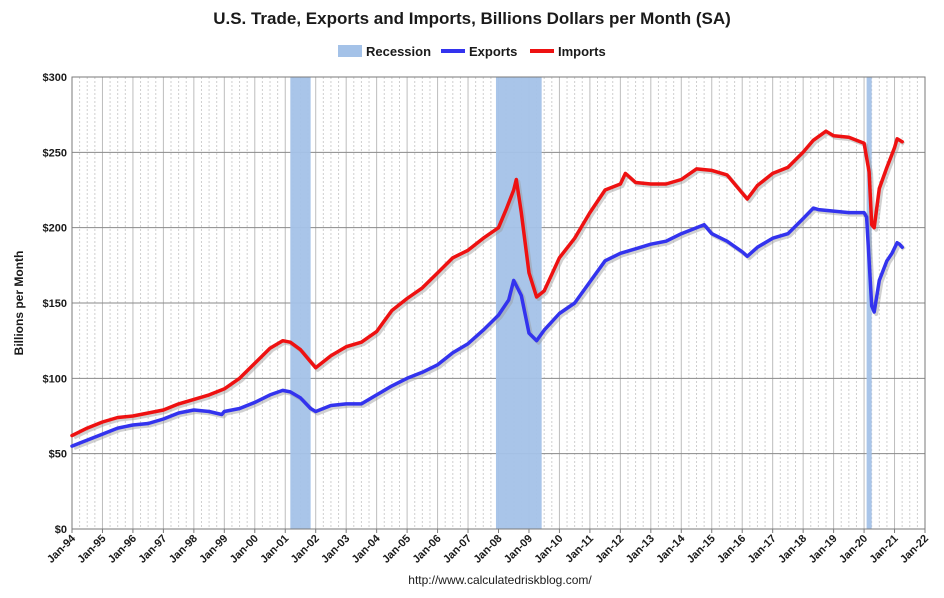  What do you see at coordinates (731, 549) in the screenshot?
I see `x-tick-label: Jan-16` at bounding box center [731, 549].